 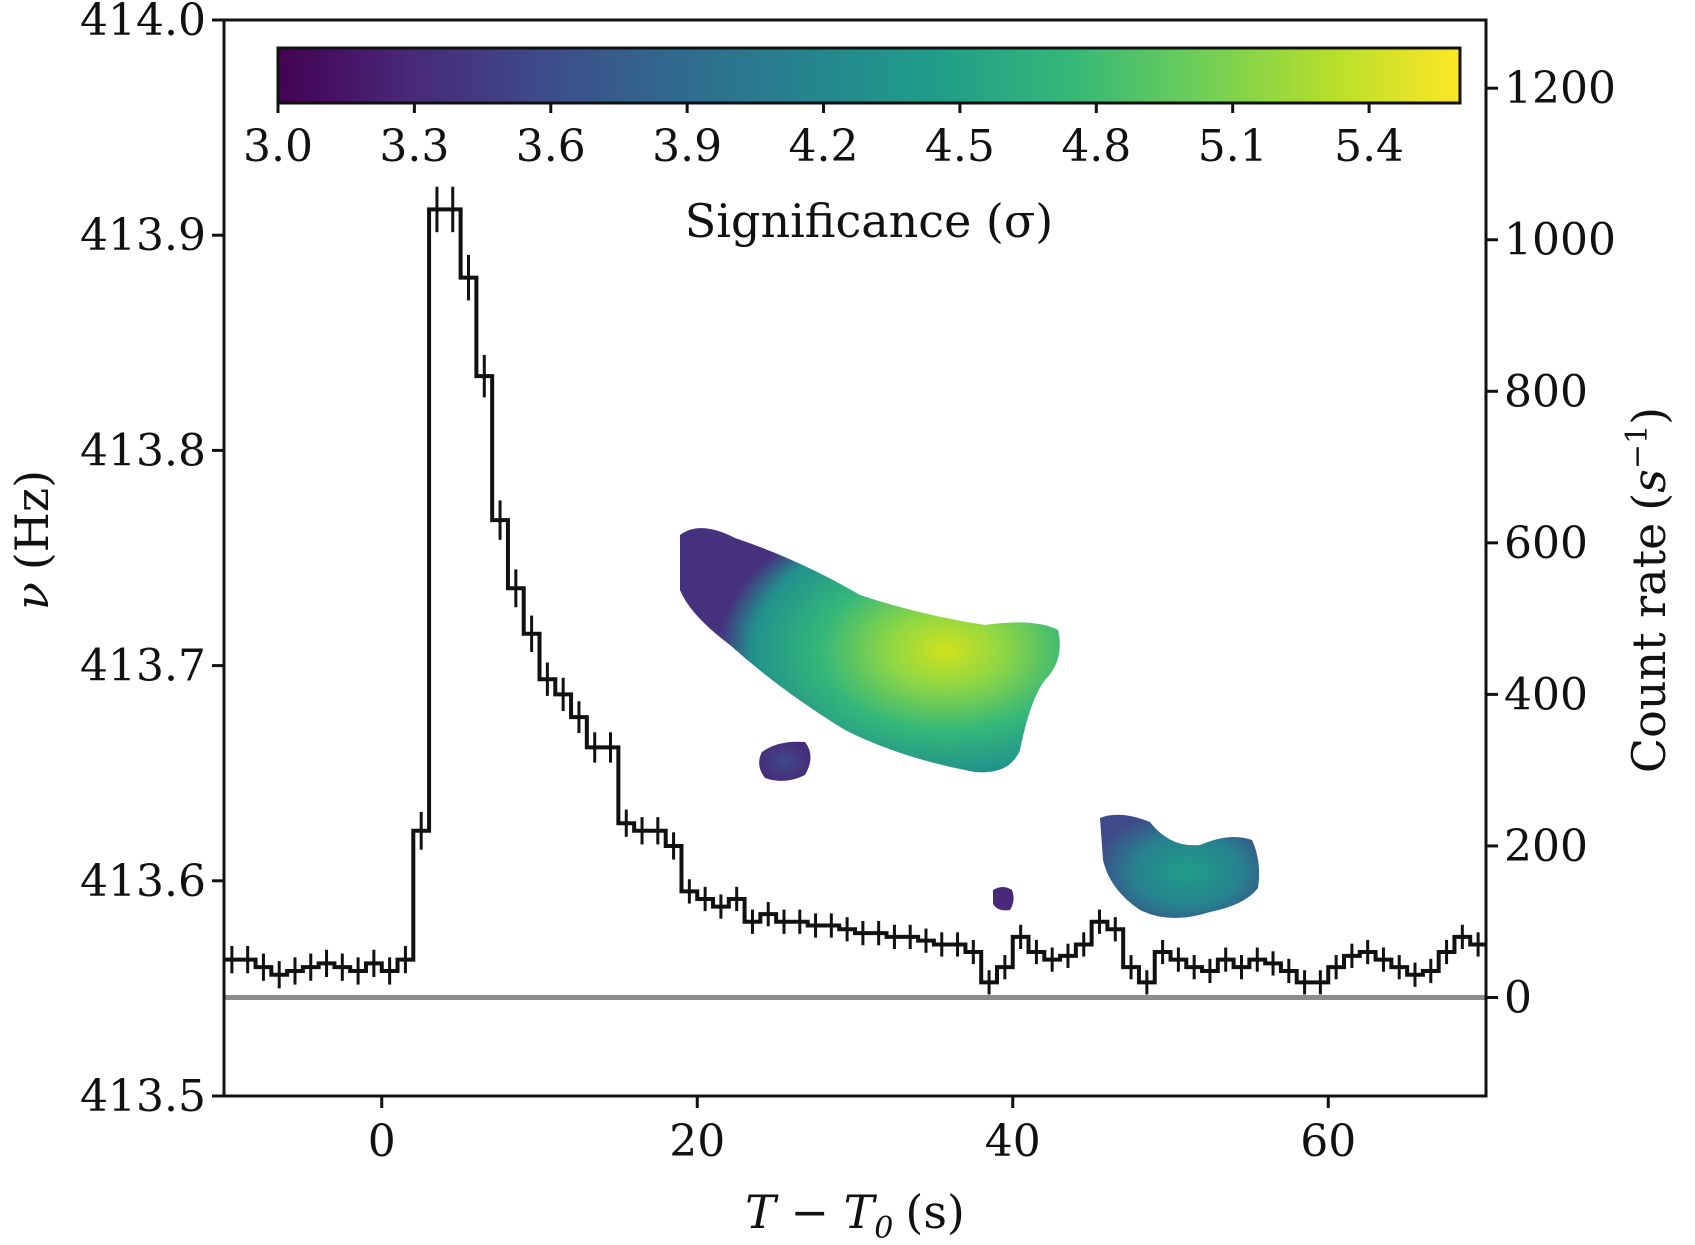 I want to click on y-left-tick-label: 413.7, so click(x=143, y=666).